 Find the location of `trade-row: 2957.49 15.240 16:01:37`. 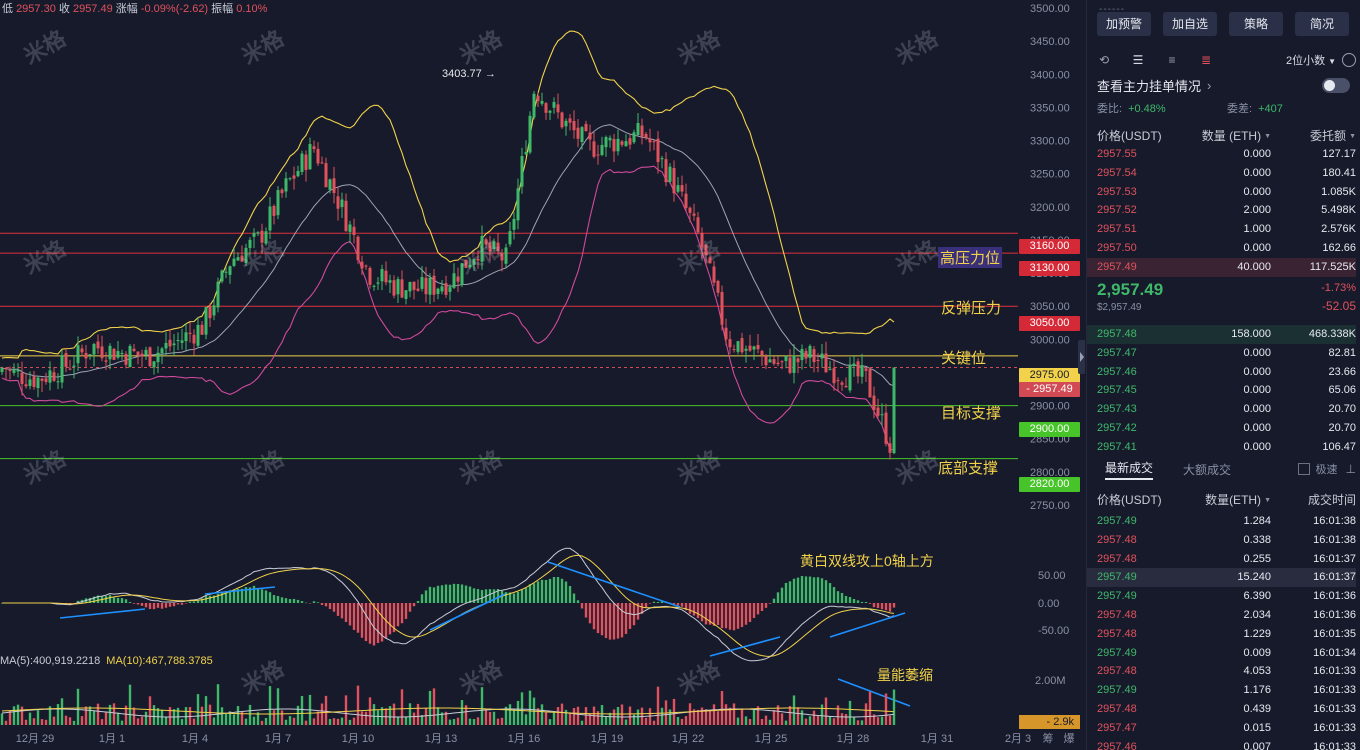

trade-row: 2957.49 15.240 16:01:37 is located at coordinates (1221, 578).